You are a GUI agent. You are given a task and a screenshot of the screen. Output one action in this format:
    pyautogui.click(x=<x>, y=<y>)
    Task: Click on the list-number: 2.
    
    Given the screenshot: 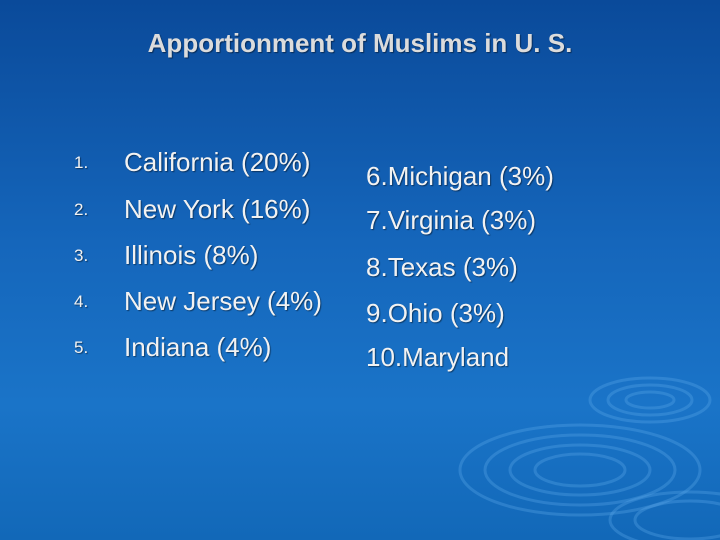 What is the action you would take?
    pyautogui.click(x=81, y=209)
    